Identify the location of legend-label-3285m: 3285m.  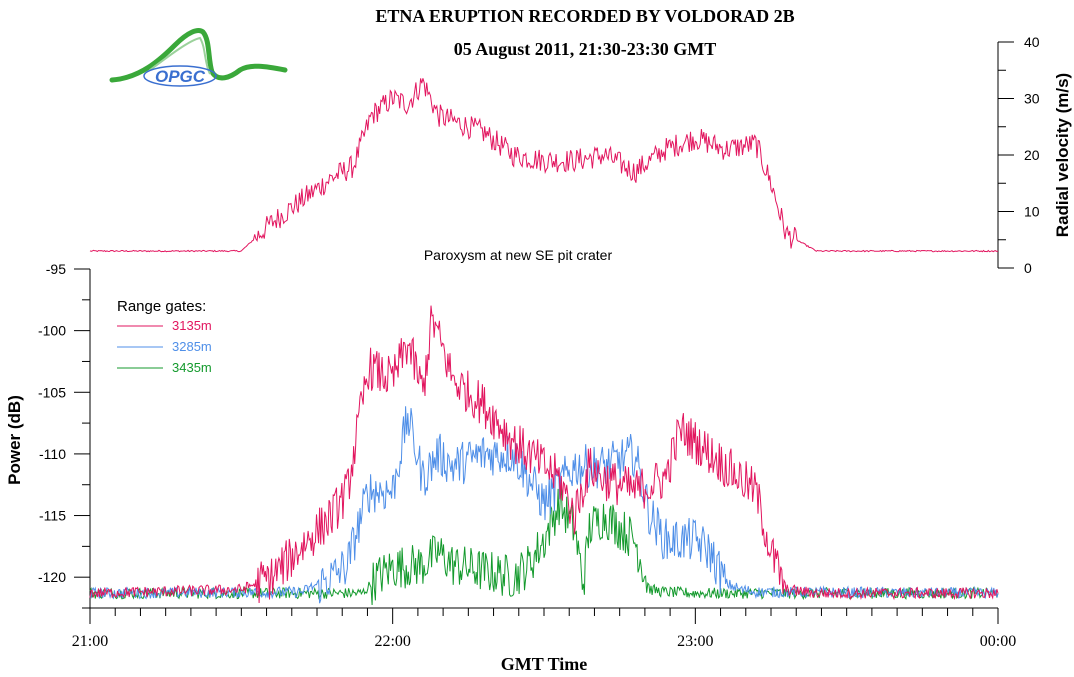
(192, 346).